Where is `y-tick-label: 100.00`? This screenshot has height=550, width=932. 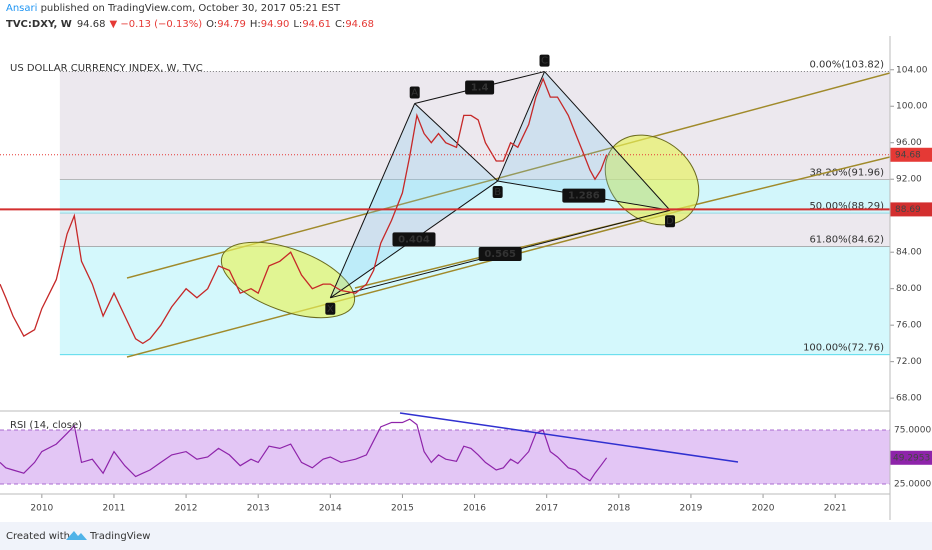
y-tick-label: 100.00 is located at coordinates (912, 107).